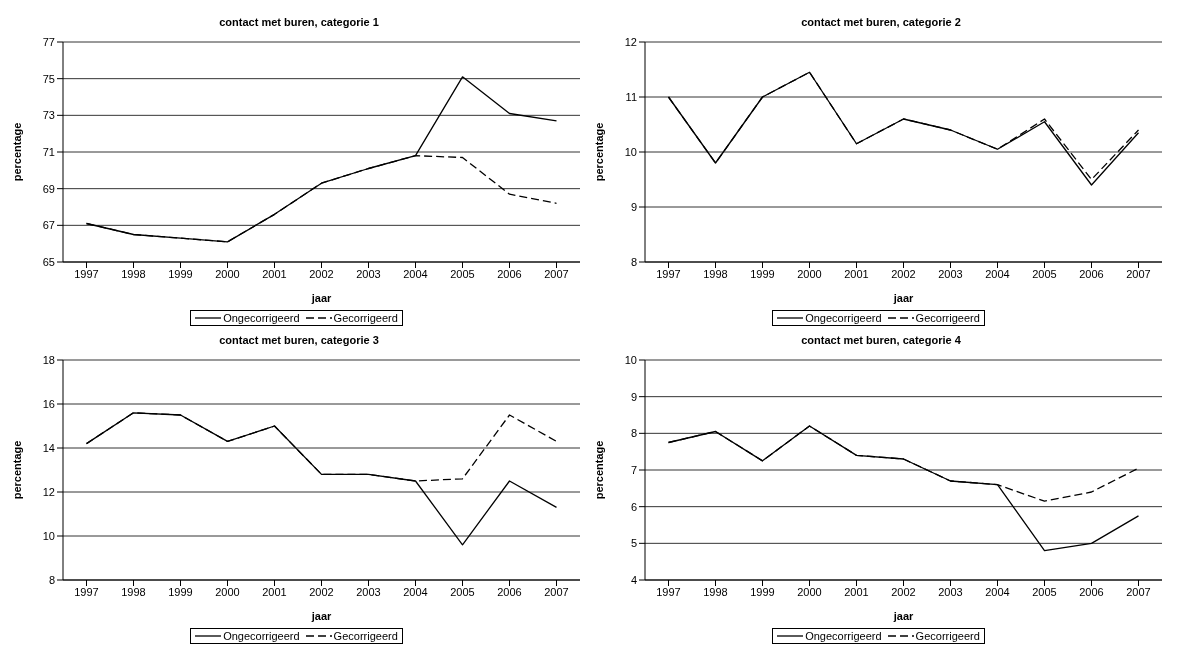 The width and height of the screenshot is (1180, 652). What do you see at coordinates (48, 403) in the screenshot?
I see `y-tick-label: 16` at bounding box center [48, 403].